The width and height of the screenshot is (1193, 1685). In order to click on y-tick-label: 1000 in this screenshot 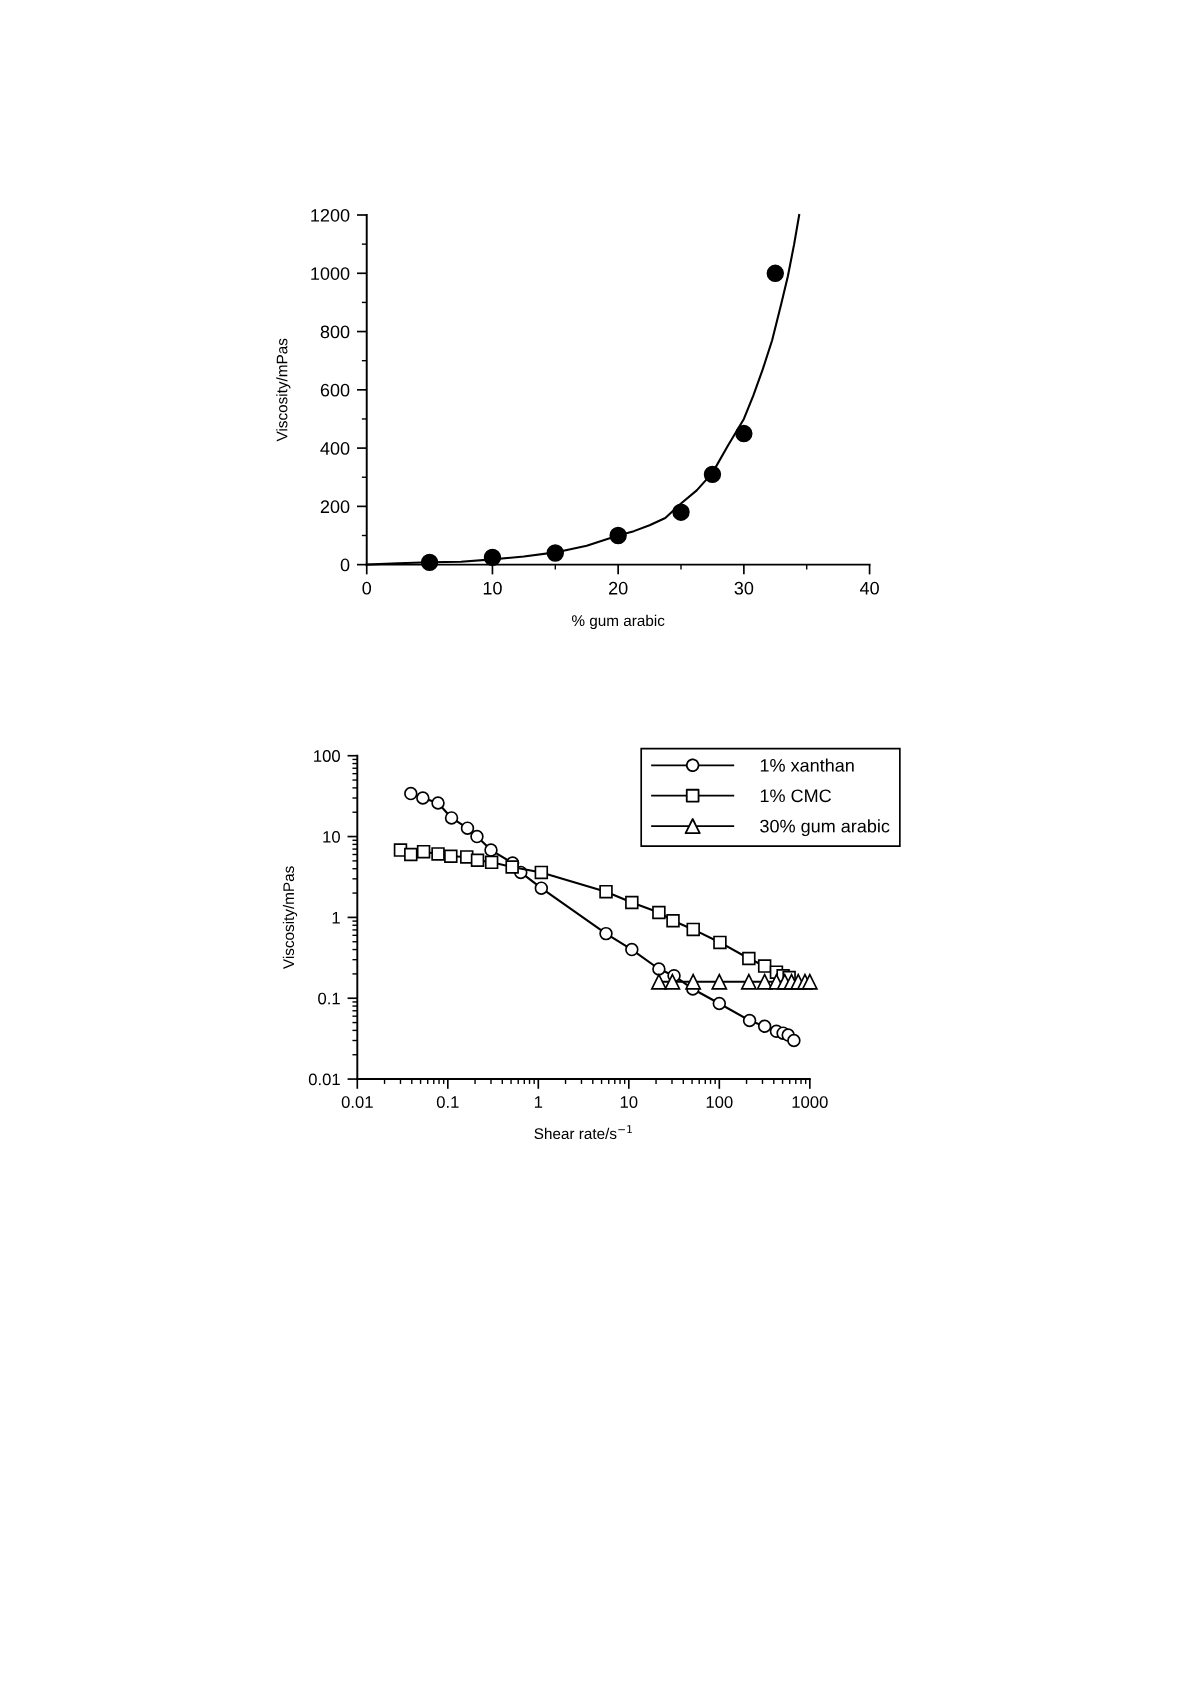, I will do `click(330, 273)`.